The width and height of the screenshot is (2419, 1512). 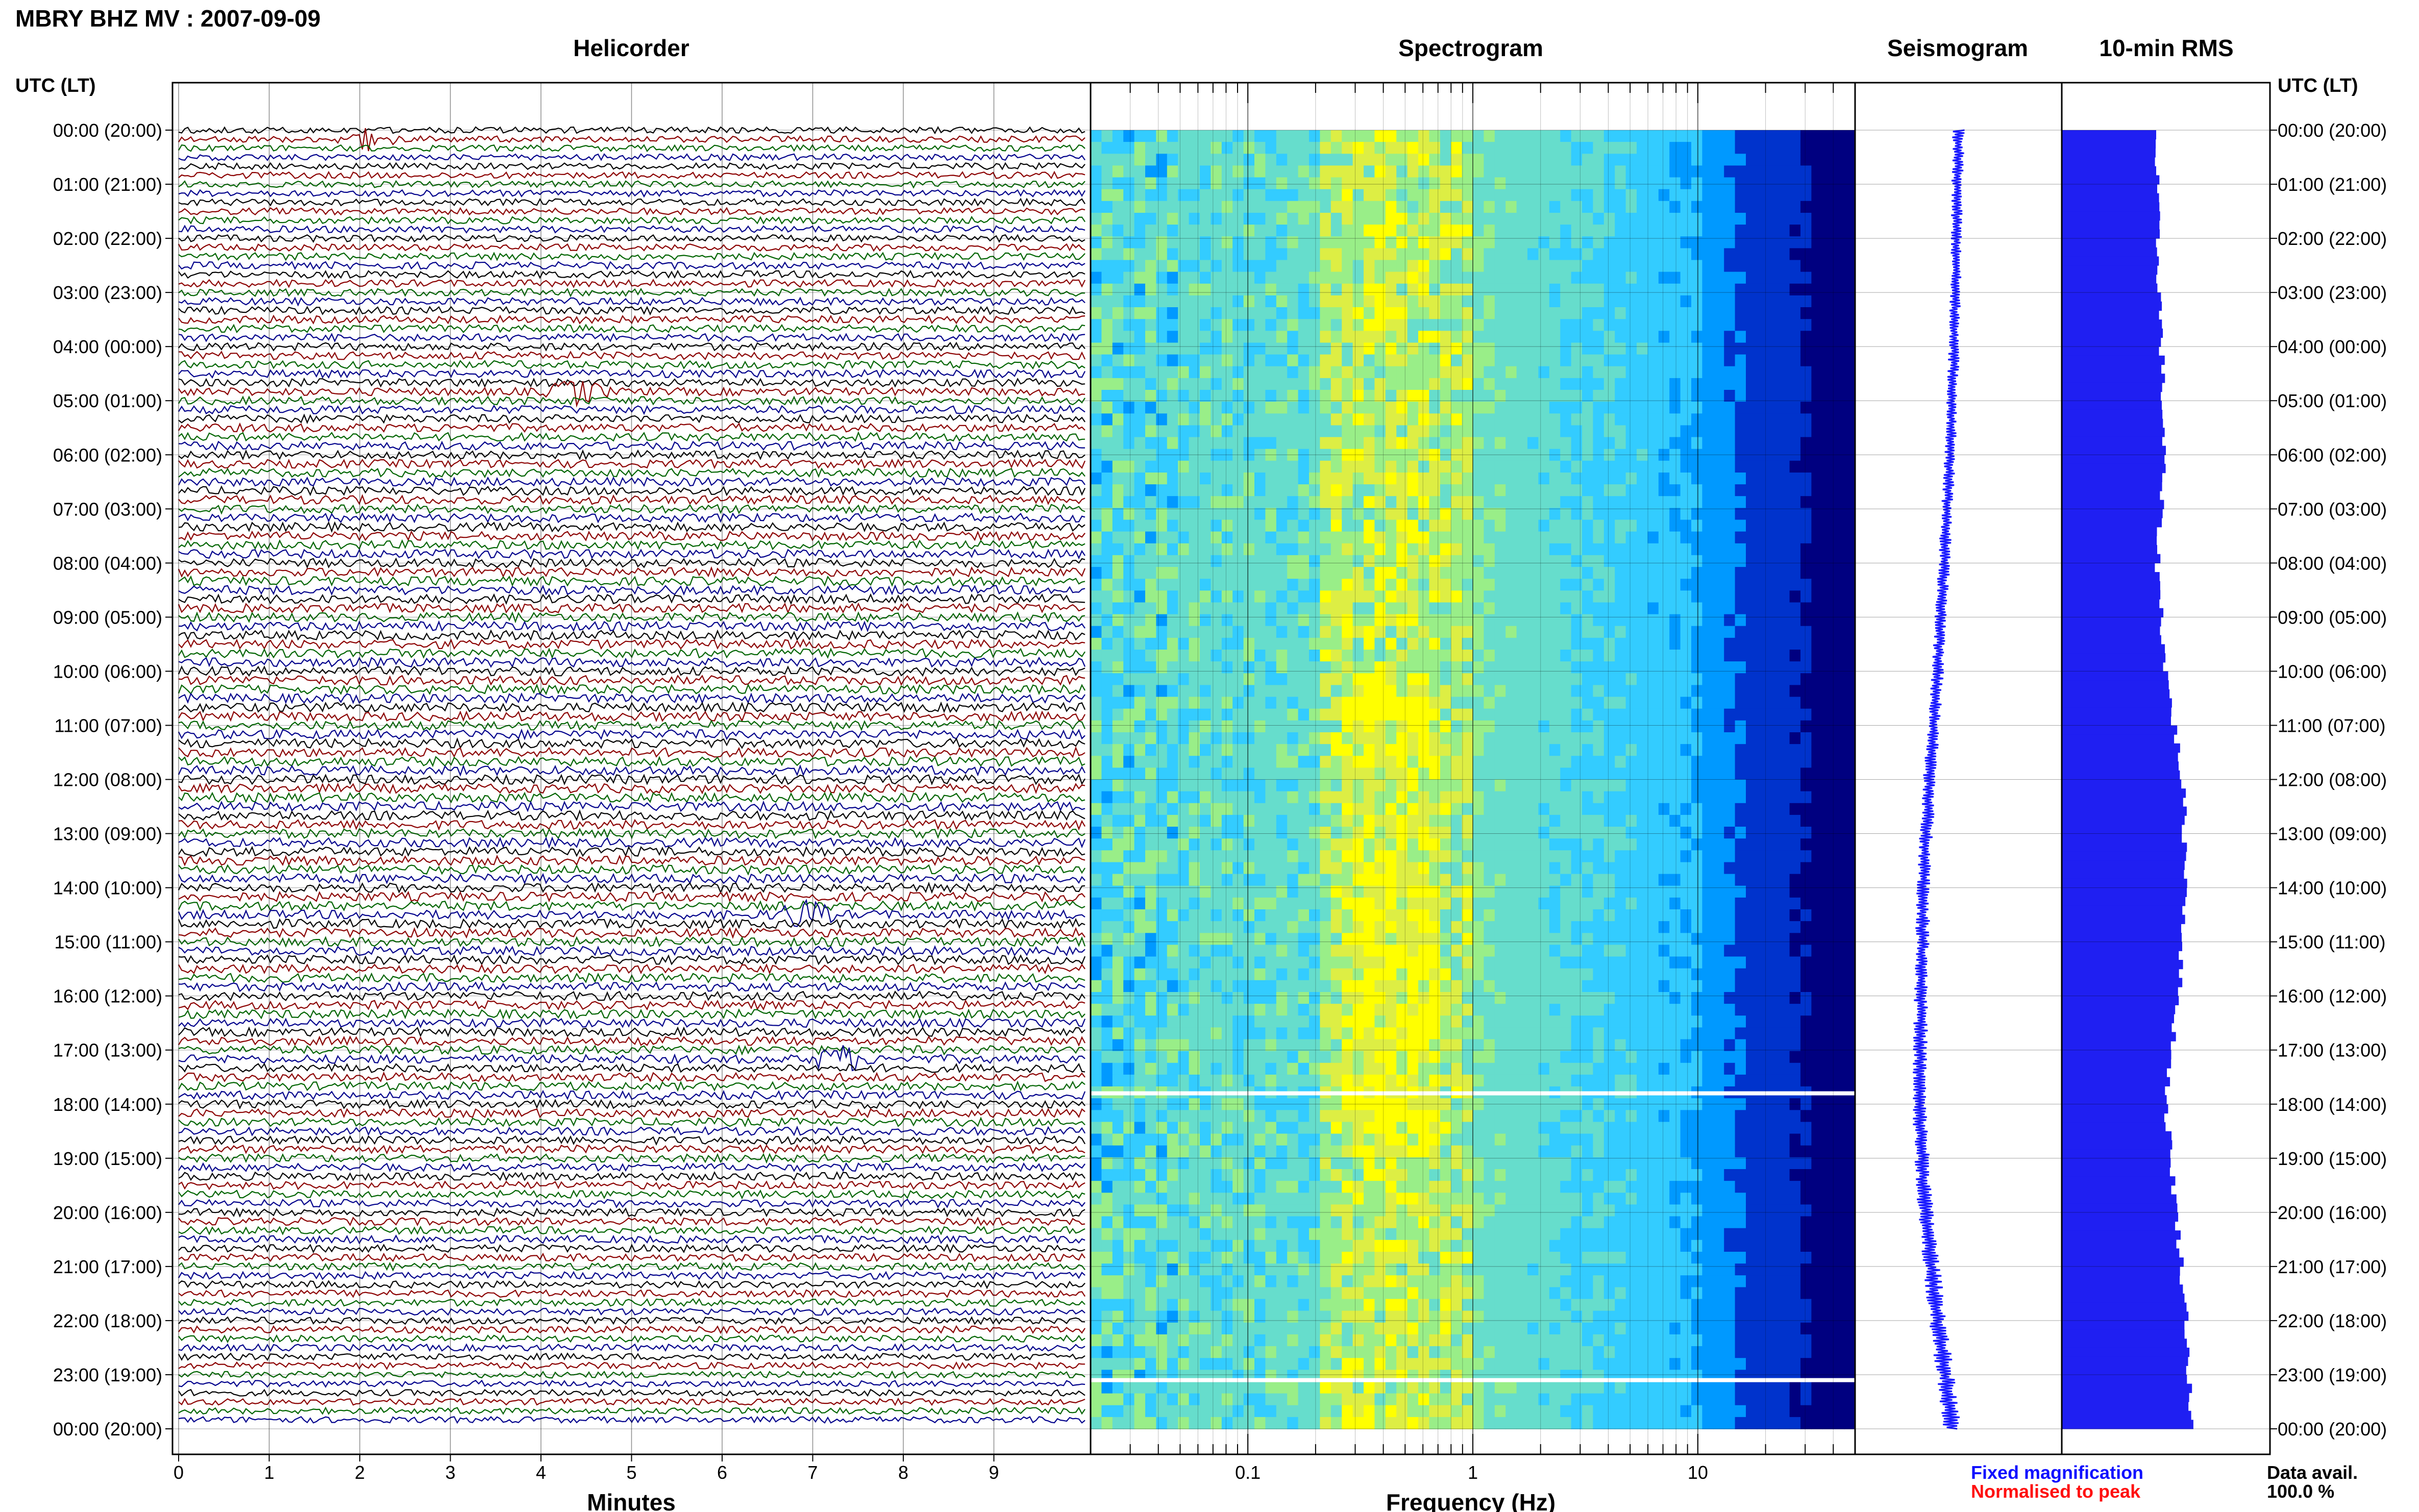 What do you see at coordinates (450, 1472) in the screenshot?
I see `minute-tick-label: 3` at bounding box center [450, 1472].